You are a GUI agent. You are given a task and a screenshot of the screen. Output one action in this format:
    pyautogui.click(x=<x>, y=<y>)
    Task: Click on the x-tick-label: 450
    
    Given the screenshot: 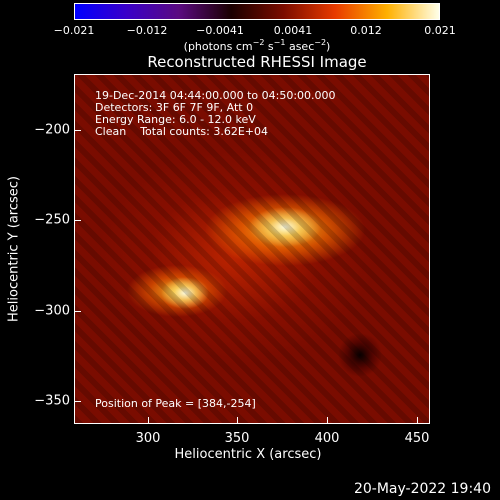 What is the action you would take?
    pyautogui.click(x=417, y=438)
    